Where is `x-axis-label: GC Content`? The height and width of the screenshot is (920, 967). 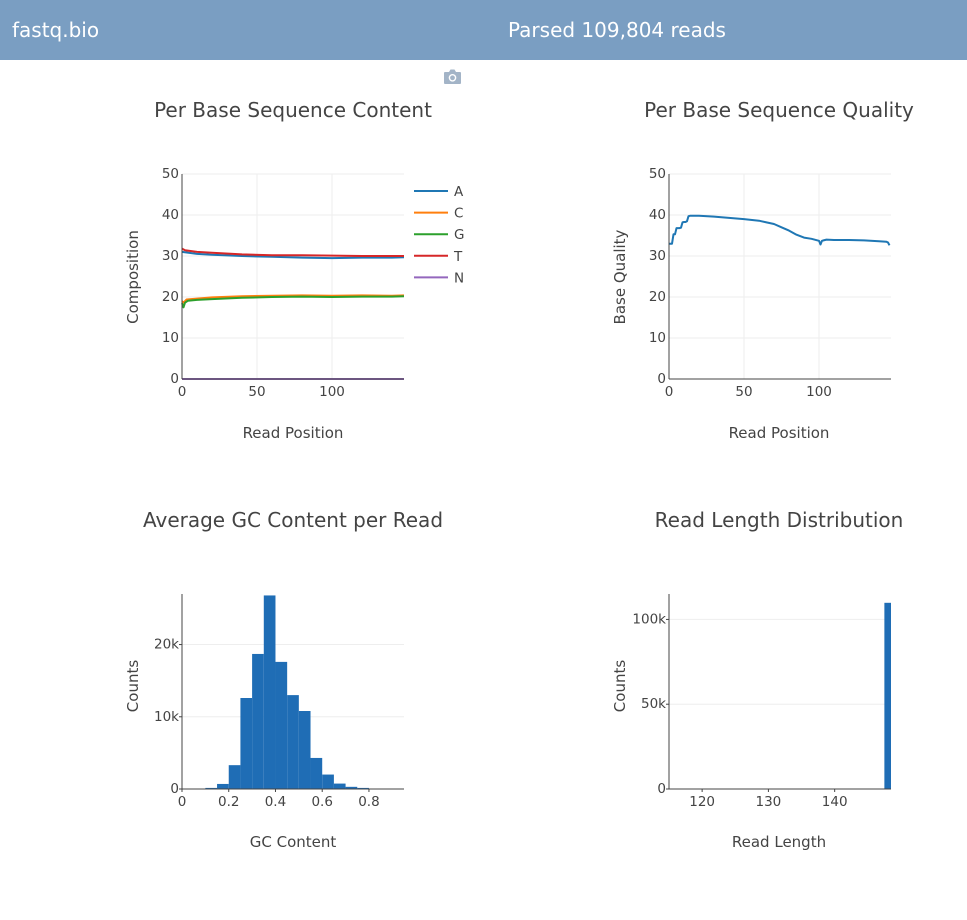 x-axis-label: GC Content is located at coordinates (293, 842).